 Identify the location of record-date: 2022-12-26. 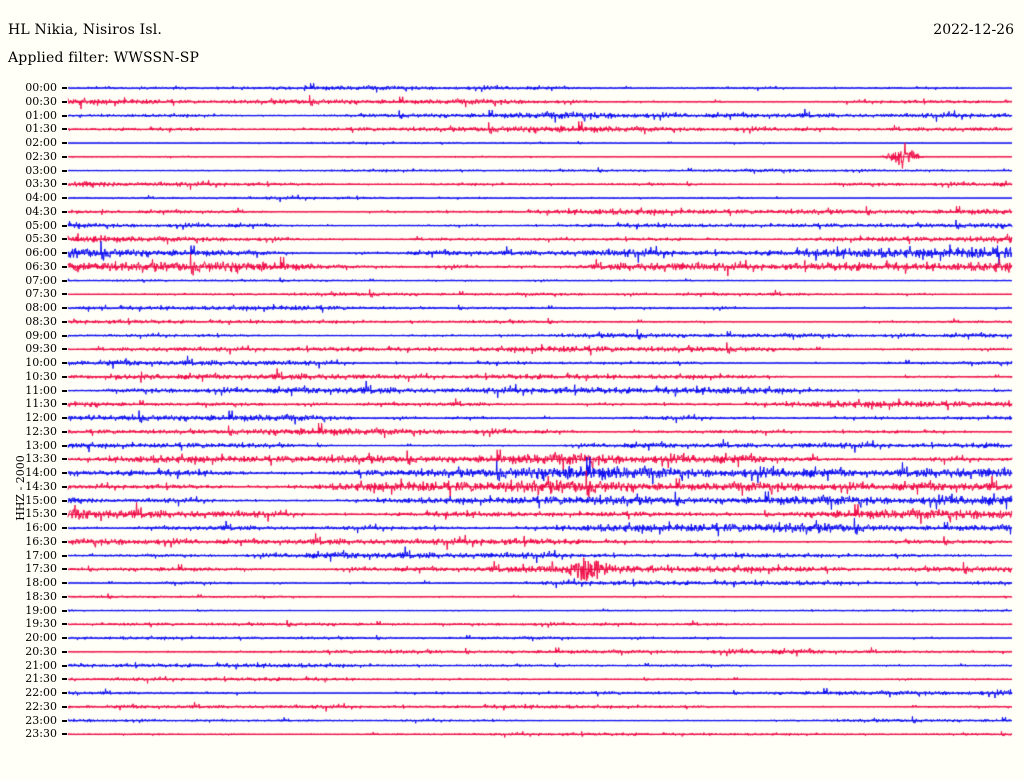
(973, 30).